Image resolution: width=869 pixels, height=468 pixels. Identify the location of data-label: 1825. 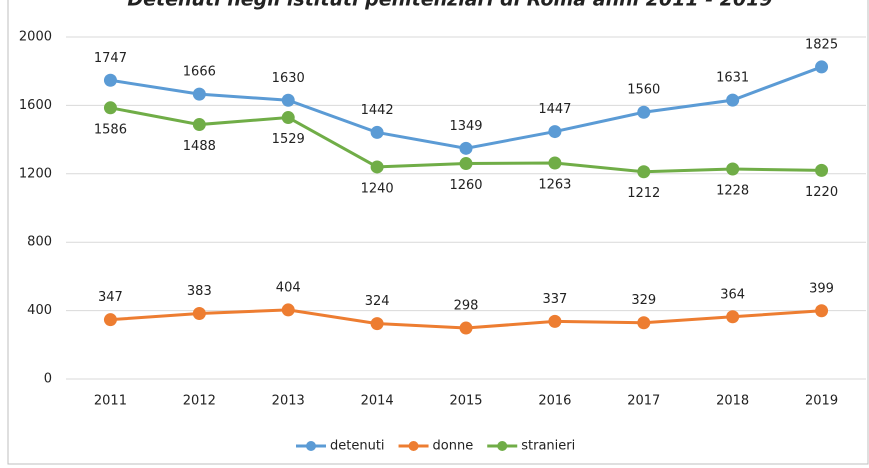
(821, 44).